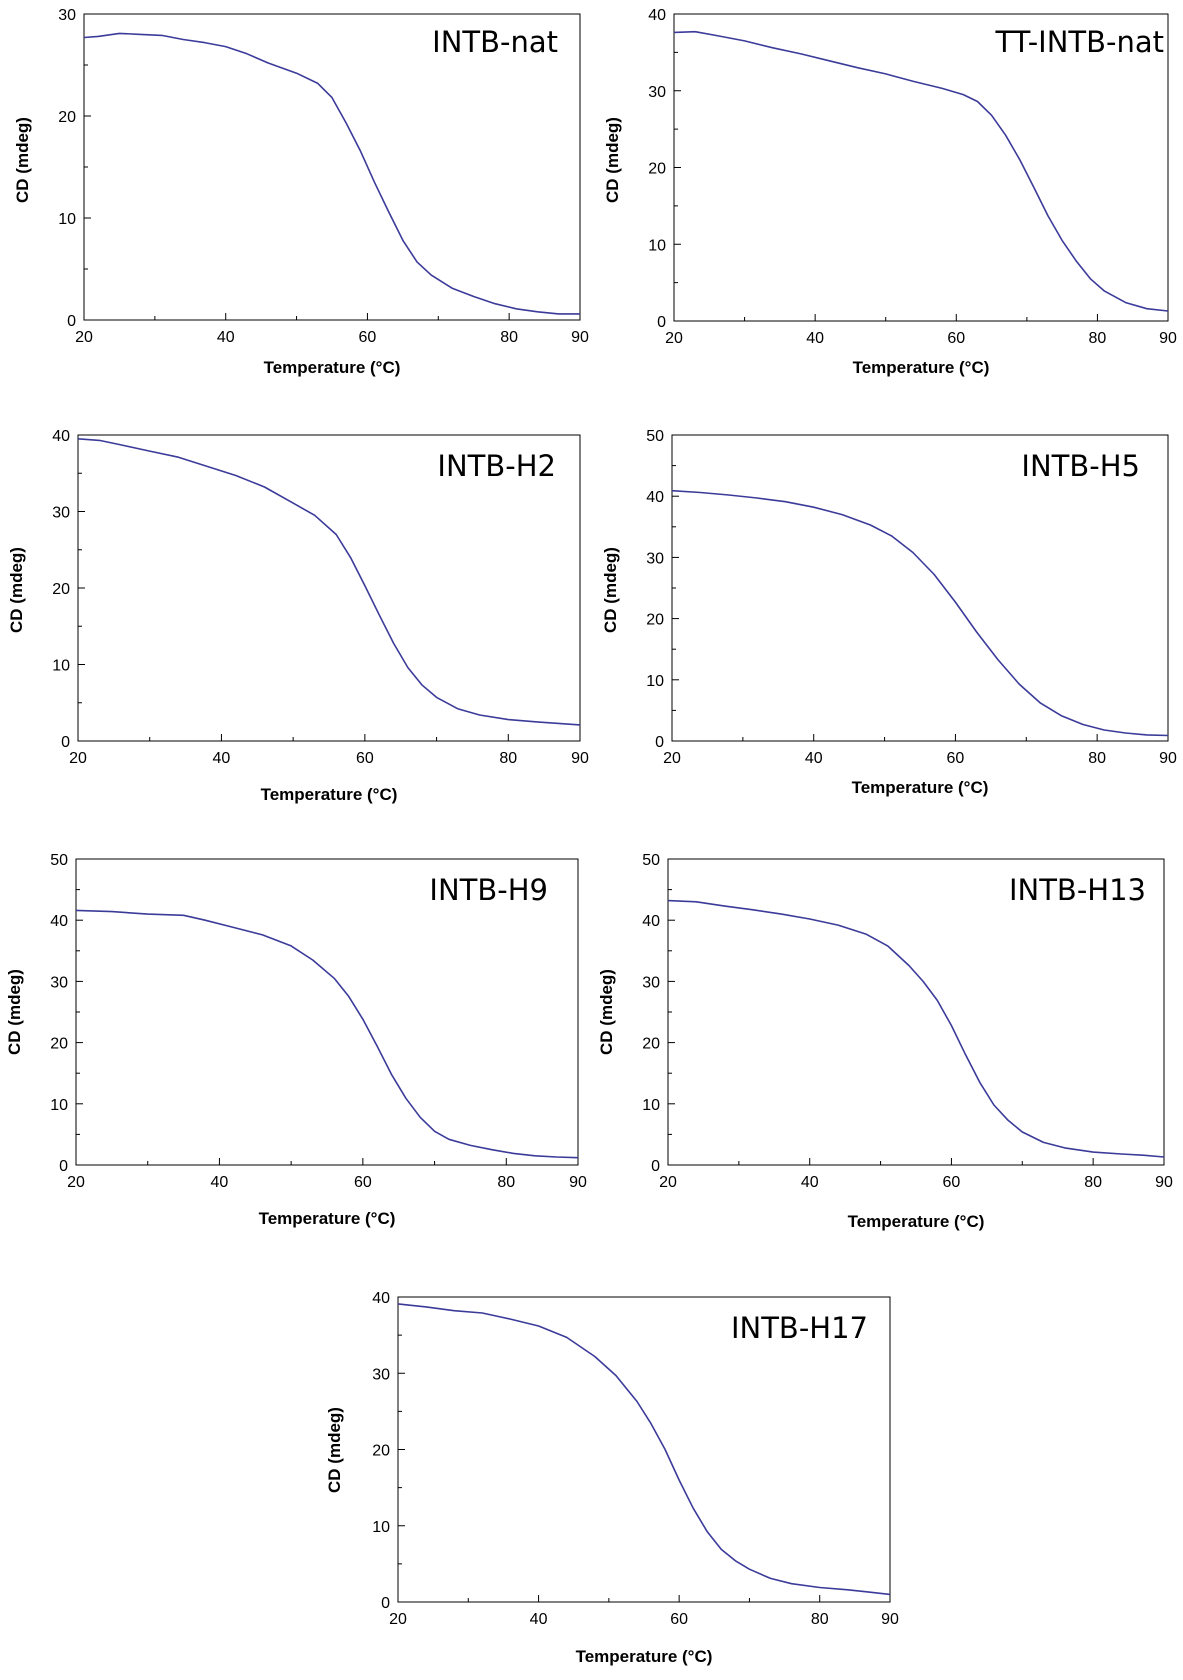 The height and width of the screenshot is (1680, 1183). Describe the element at coordinates (1079, 42) in the screenshot. I see `panel-title: TT-INTB-nat` at that location.